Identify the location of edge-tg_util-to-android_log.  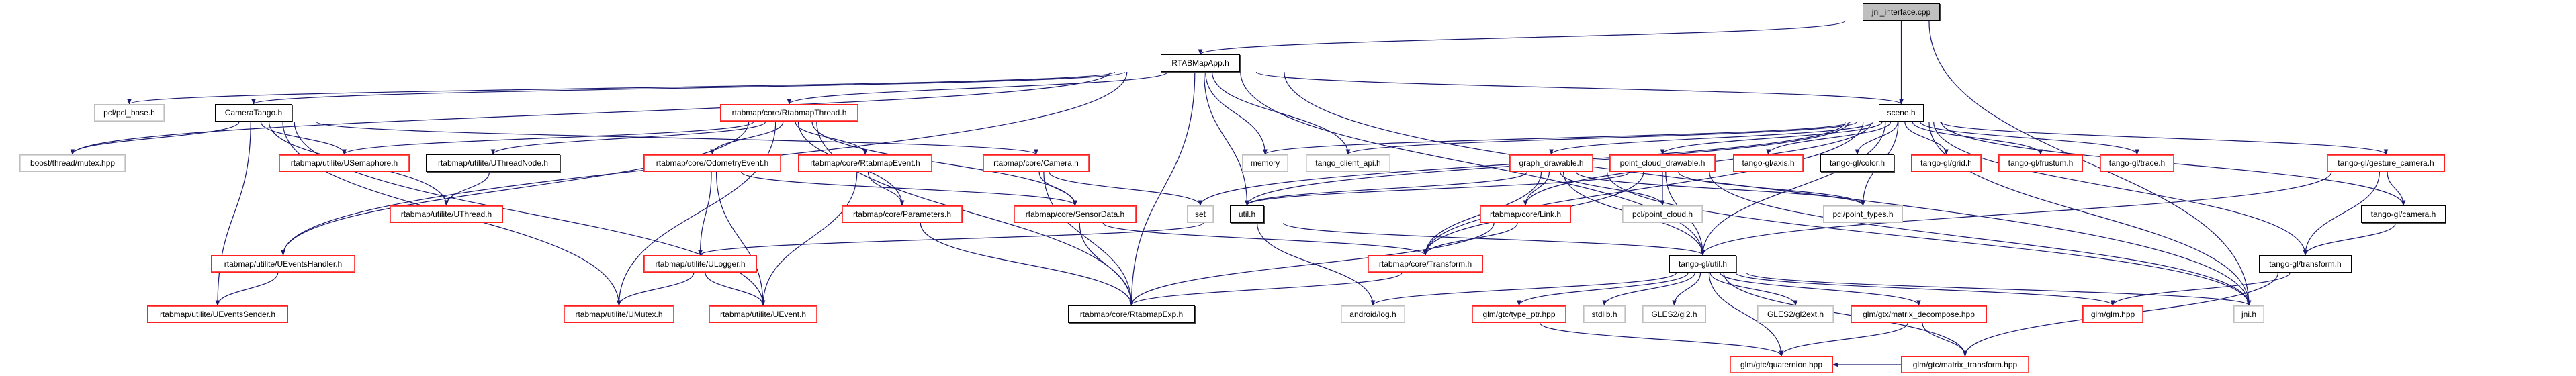
(1524, 289).